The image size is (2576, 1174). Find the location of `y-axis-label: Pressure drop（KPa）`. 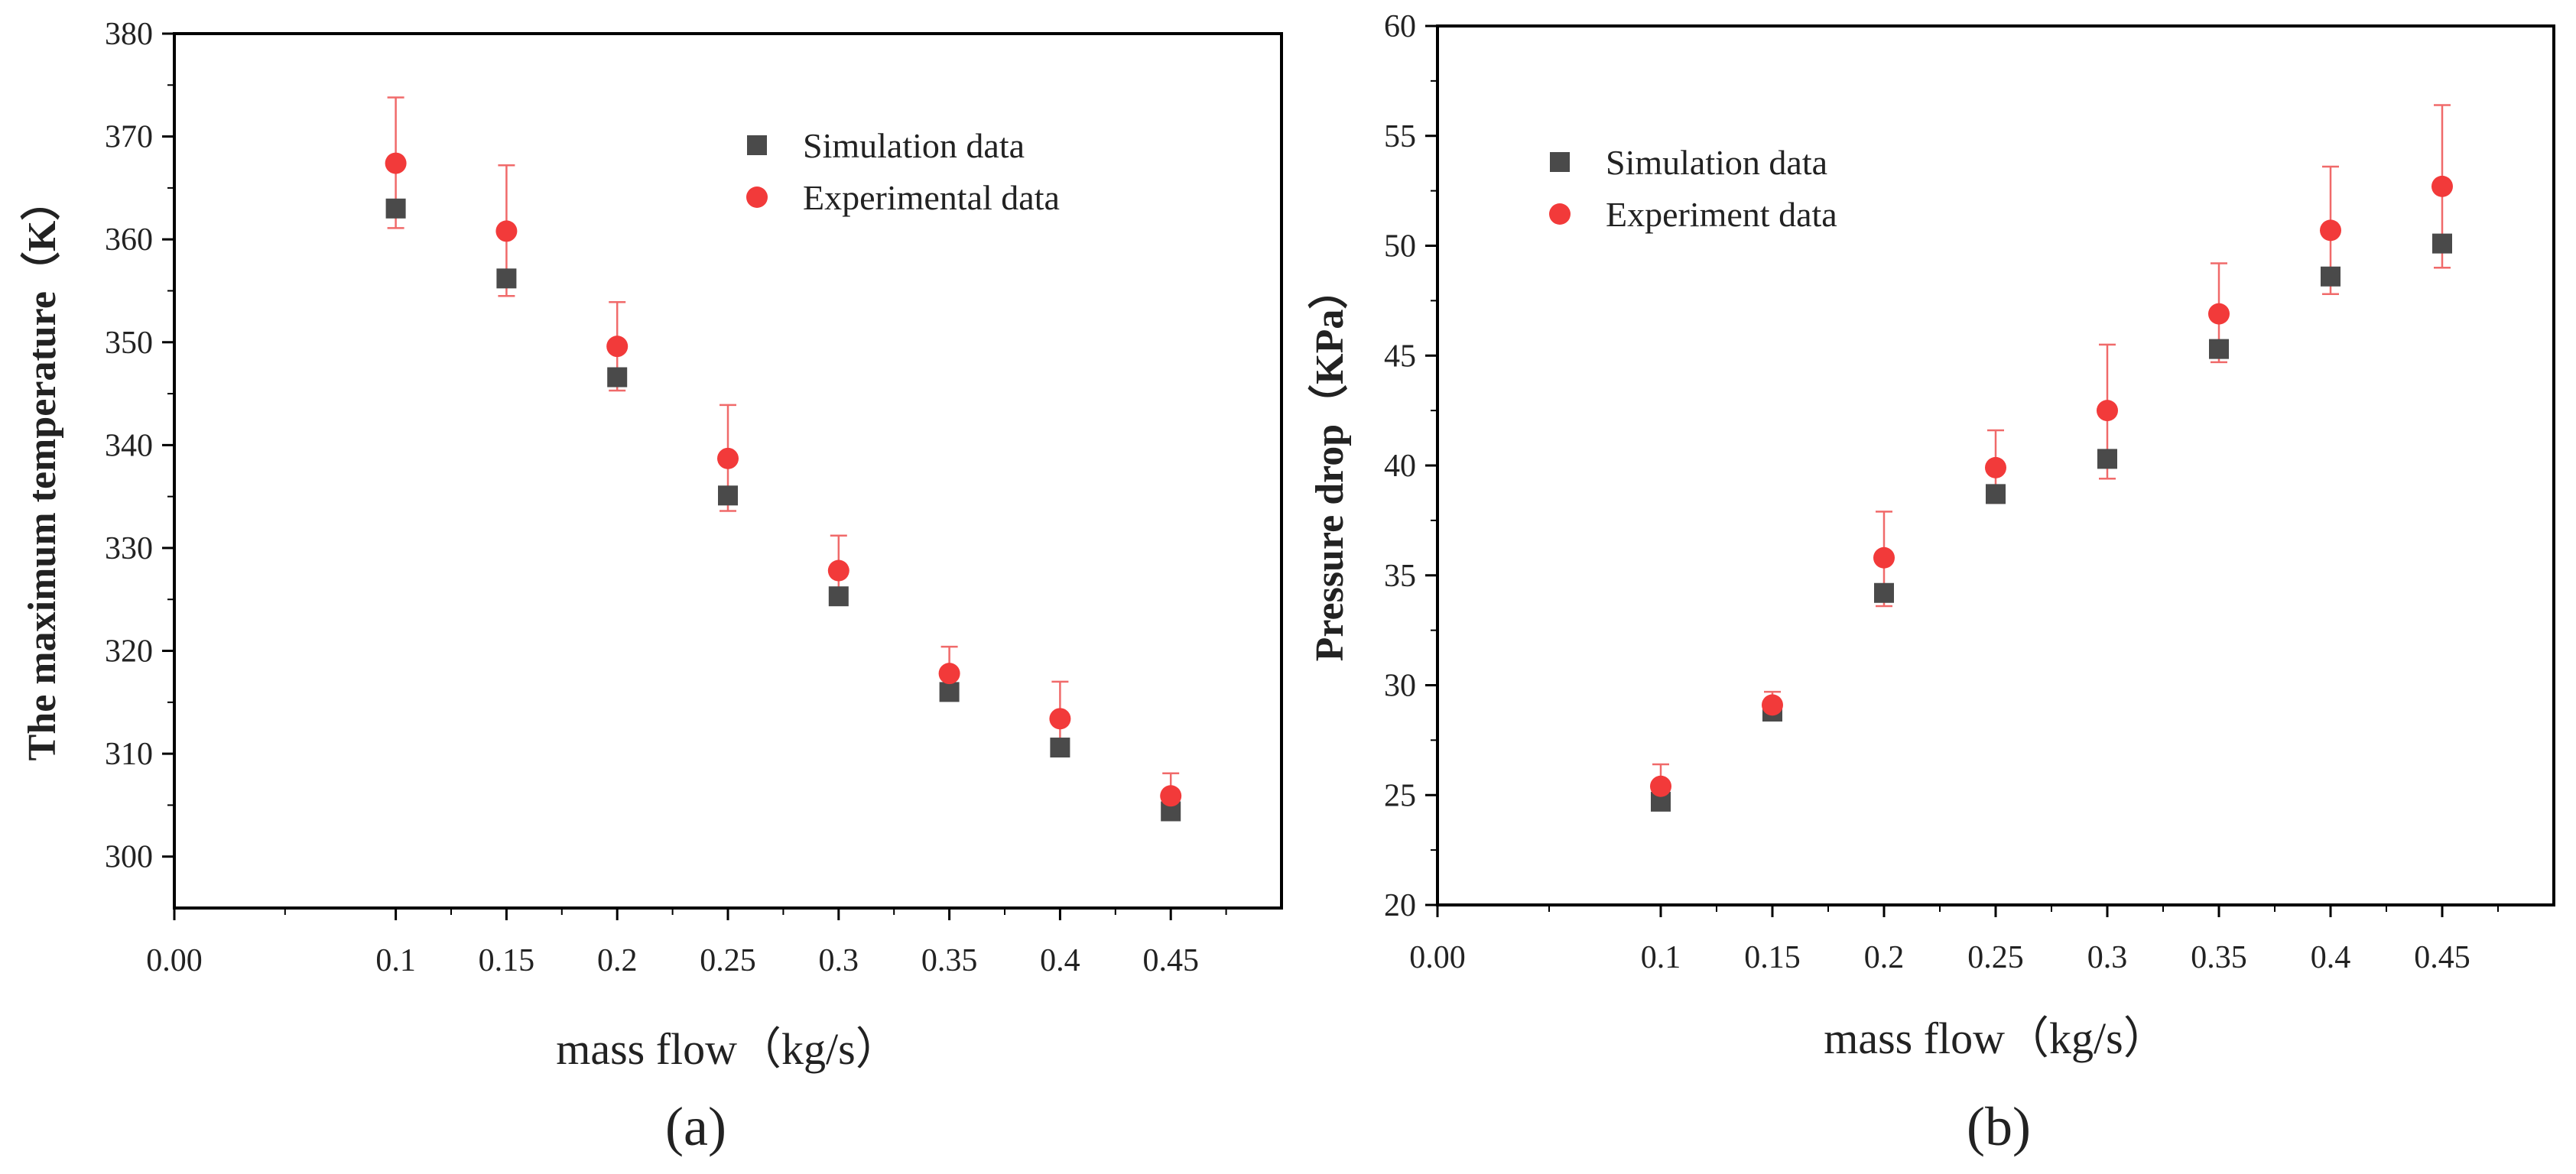

y-axis-label: Pressure drop（KPa） is located at coordinates (1329, 466).